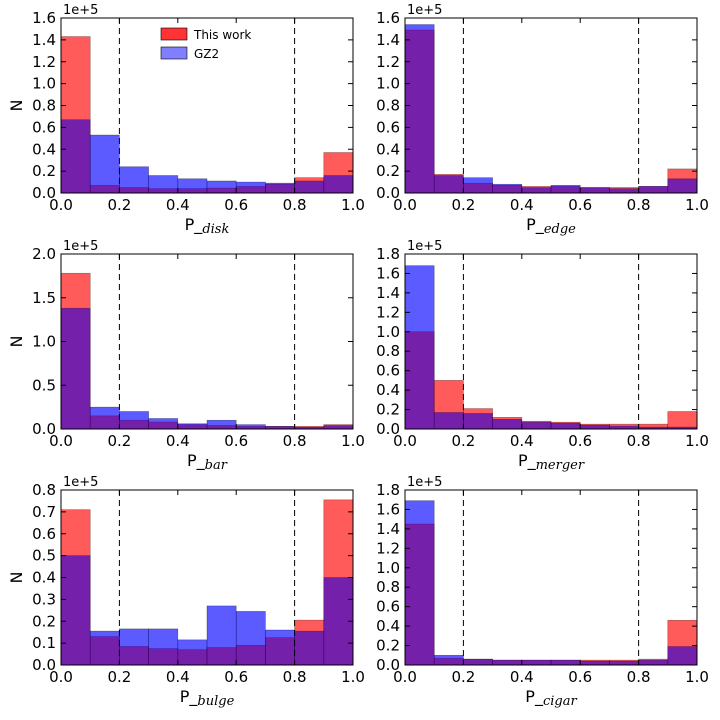  Describe the element at coordinates (44, 193) in the screenshot. I see `y-tick-label: 0.0` at that location.